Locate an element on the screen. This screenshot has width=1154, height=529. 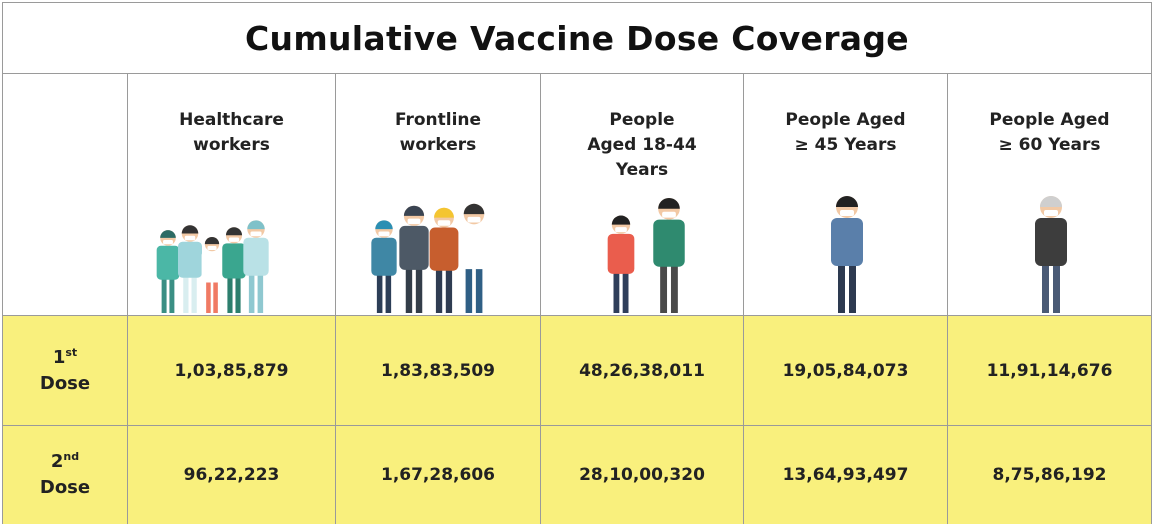
column-header: People Aged ≥ 45 Years is located at coordinates (846, 195).